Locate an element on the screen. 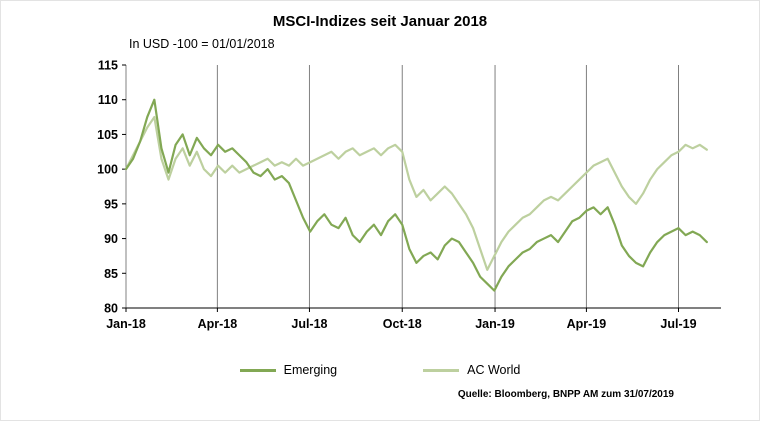  x-tick-label: Jul-19 is located at coordinates (678, 324).